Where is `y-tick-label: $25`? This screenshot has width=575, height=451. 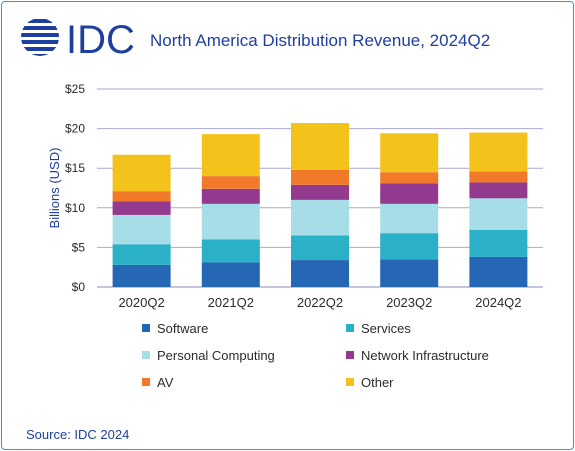 y-tick-label: $25 is located at coordinates (75, 89).